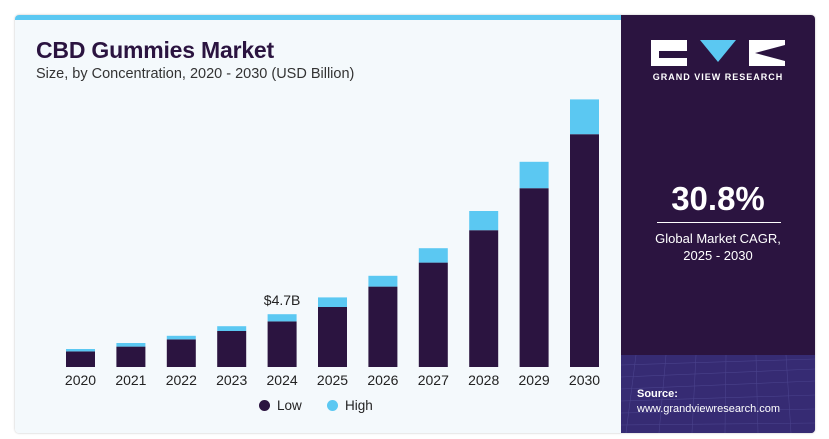 The height and width of the screenshot is (439, 829). I want to click on x-tick-label-2025: 2025, so click(332, 380).